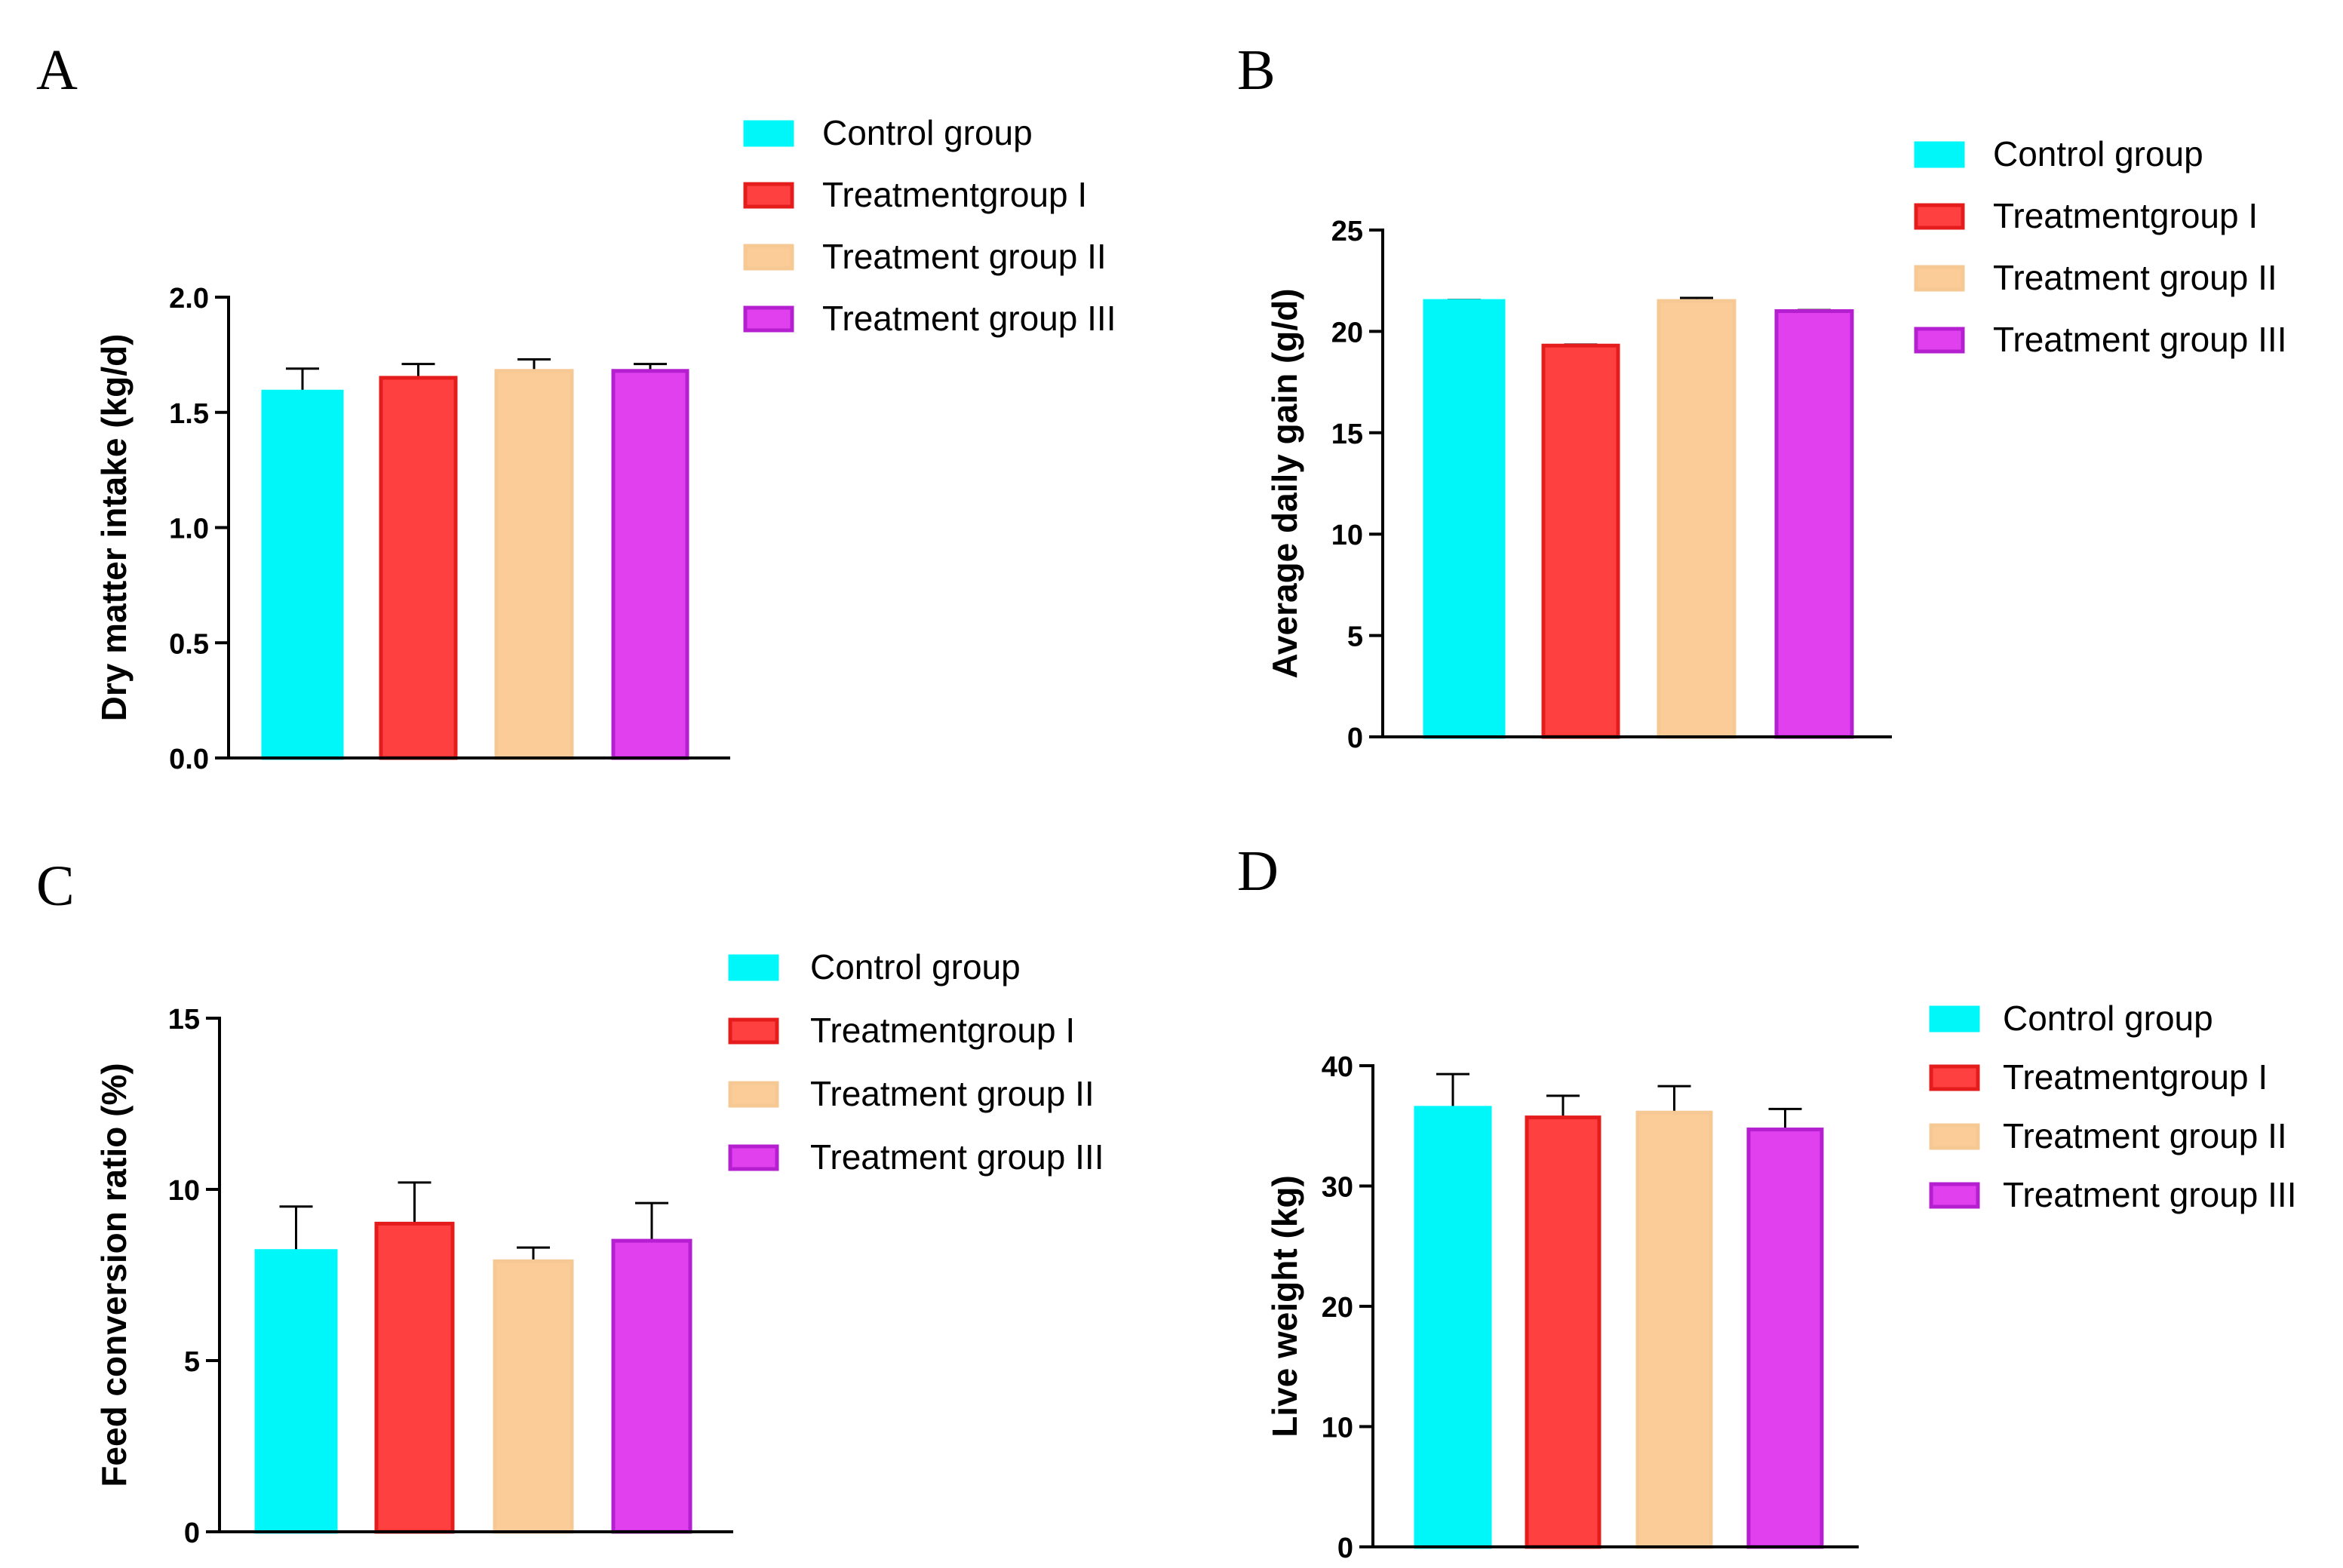 Image resolution: width=2343 pixels, height=1568 pixels. What do you see at coordinates (55, 886) in the screenshot?
I see `panel-label: C` at bounding box center [55, 886].